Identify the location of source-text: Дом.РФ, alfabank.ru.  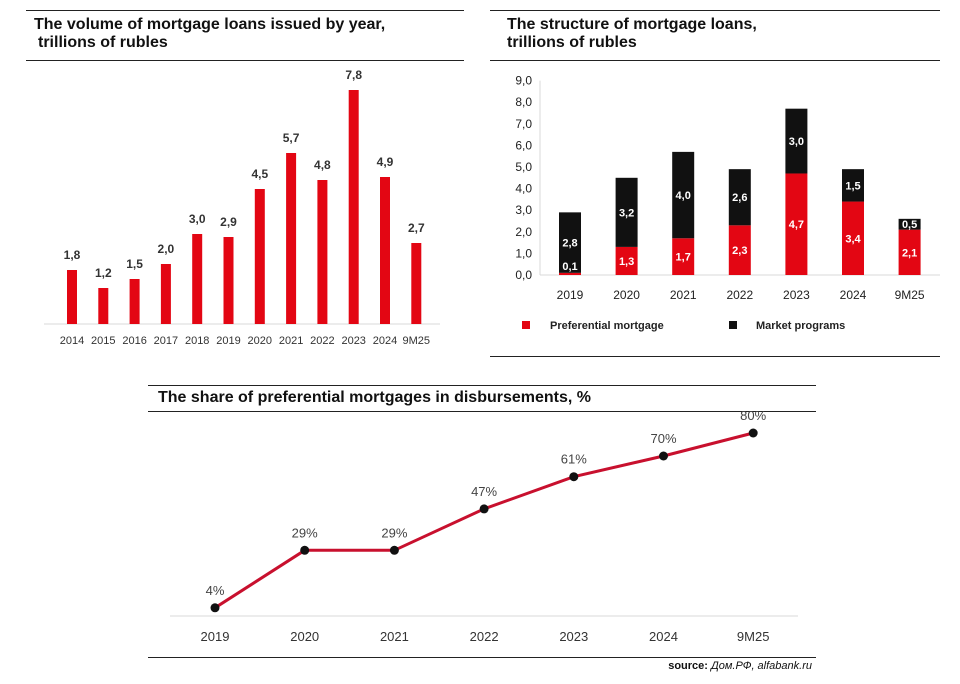
(761, 666).